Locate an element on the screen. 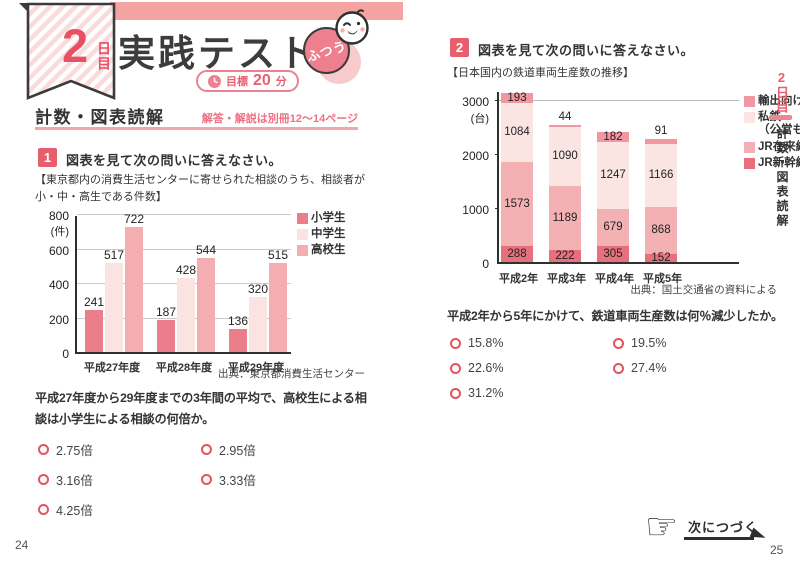 Image resolution: width=800 pixels, height=567 pixels. bar: 515 is located at coordinates (278, 300).